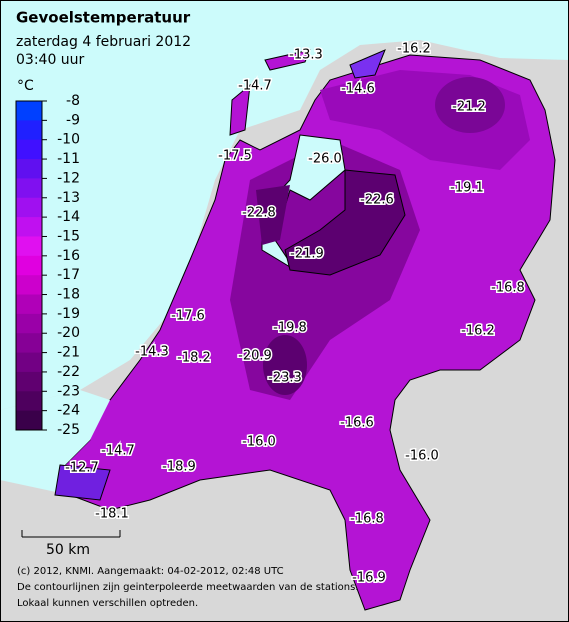  Describe the element at coordinates (179, 467) in the screenshot. I see `station-value: -18.9` at that location.